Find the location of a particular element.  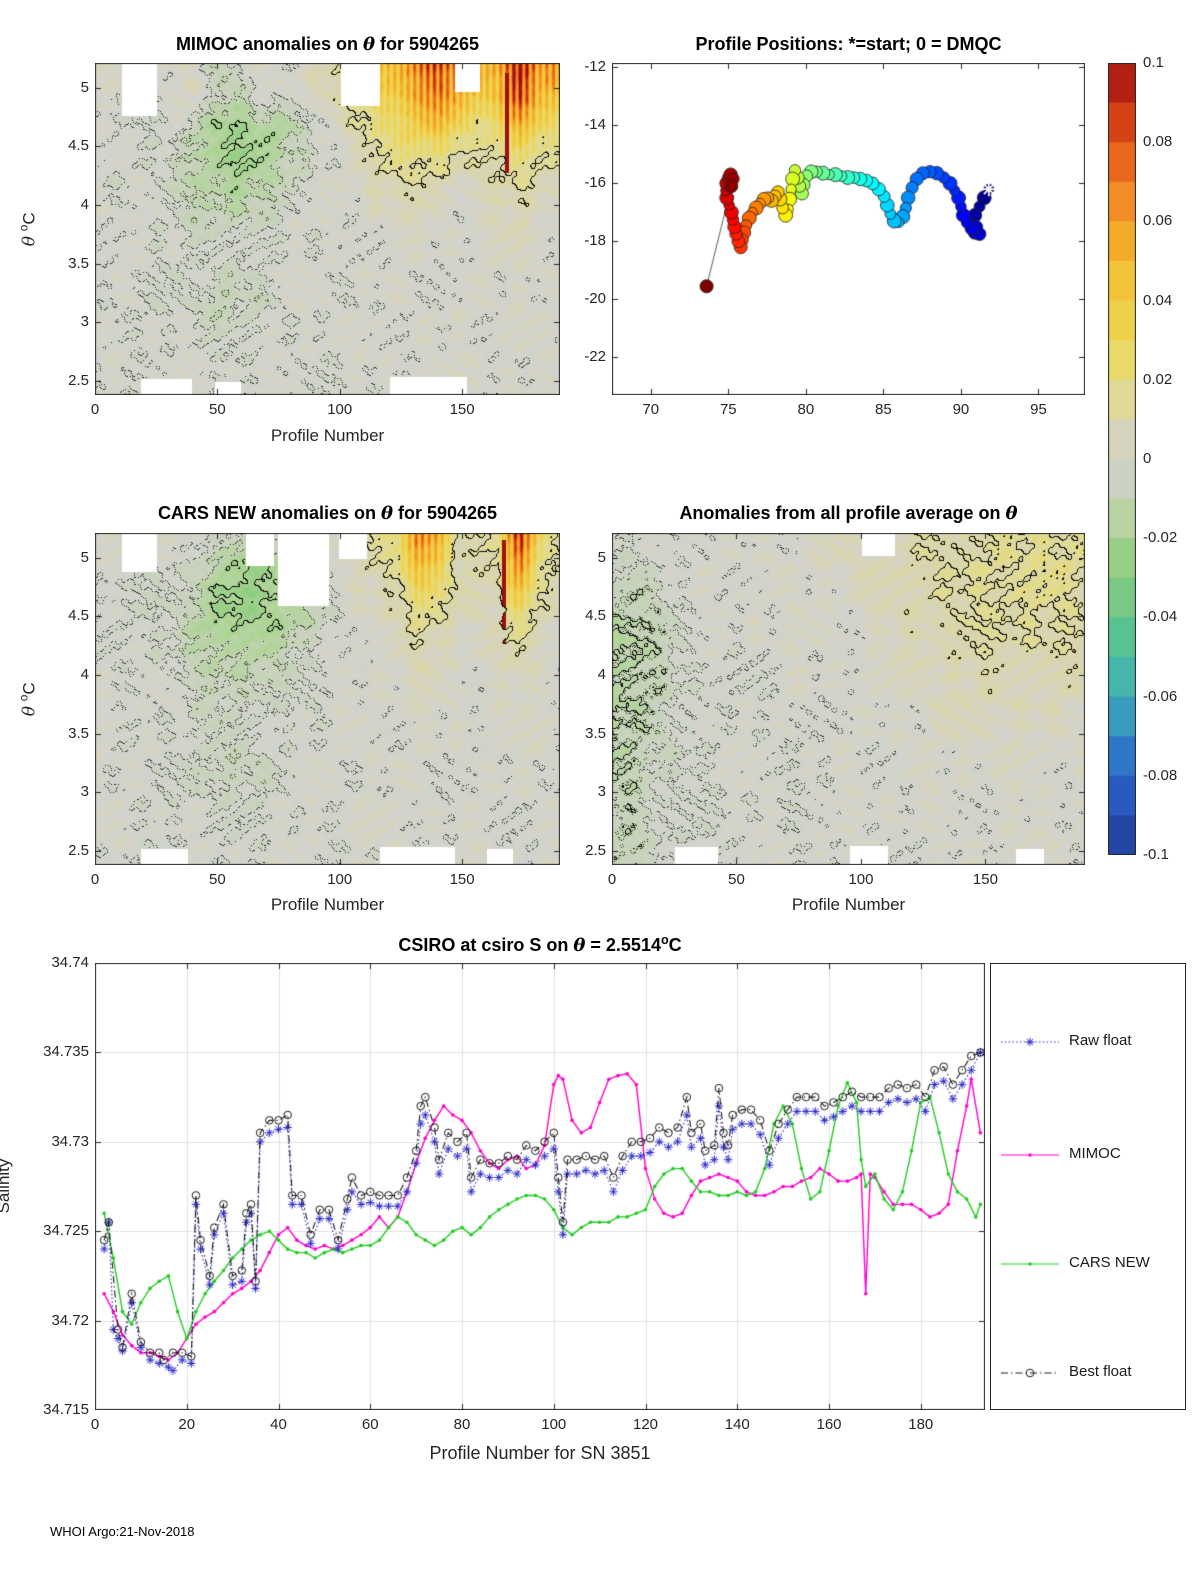

x-tick-label: 120 is located at coordinates (645, 1424).